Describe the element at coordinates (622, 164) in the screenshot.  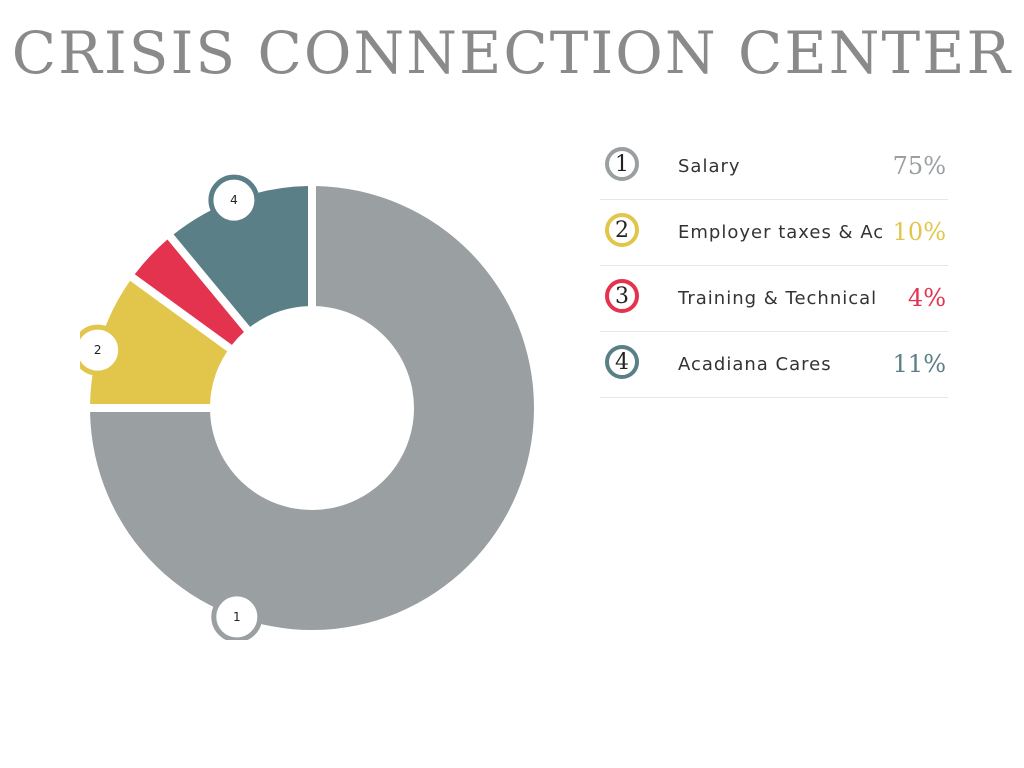
I see `legend-number-badge: 1` at that location.